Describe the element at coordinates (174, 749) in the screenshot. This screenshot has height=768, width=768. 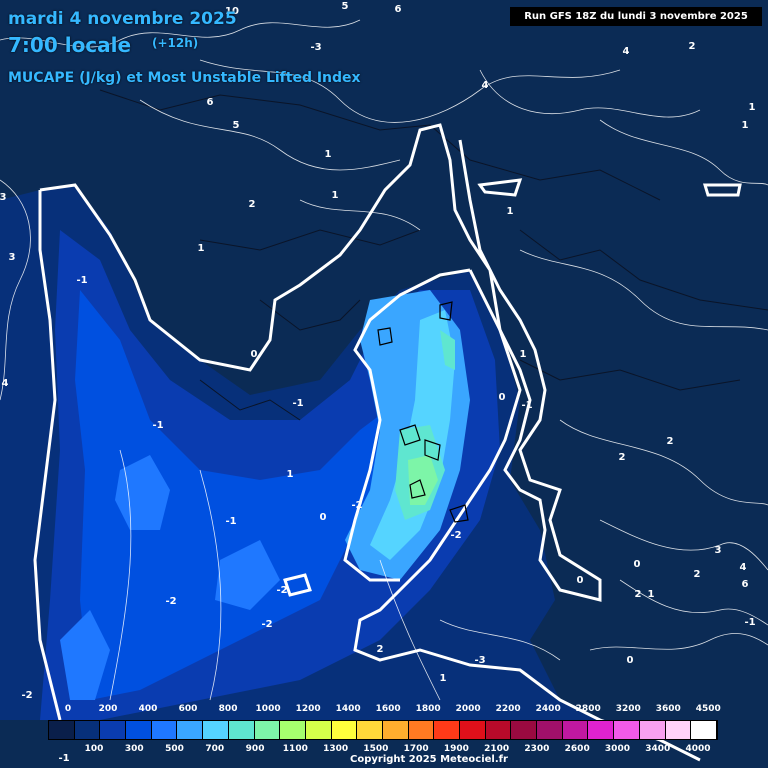
I see `legend-bottom-label: 500` at that location.